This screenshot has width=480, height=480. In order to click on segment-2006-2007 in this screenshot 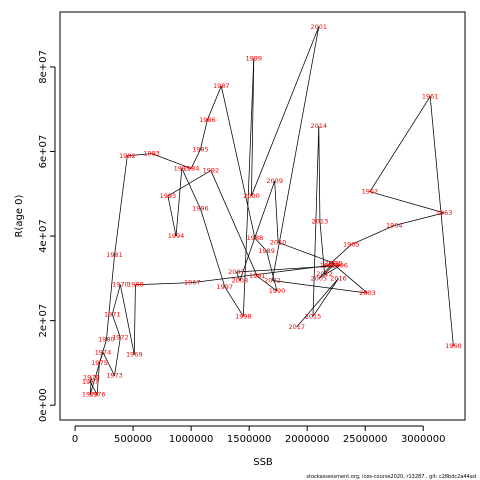, I will do `click(288, 269)`.